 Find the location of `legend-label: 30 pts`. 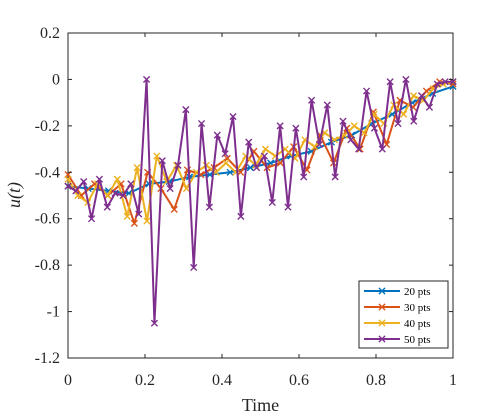

legend-label: 30 pts is located at coordinates (417, 308).